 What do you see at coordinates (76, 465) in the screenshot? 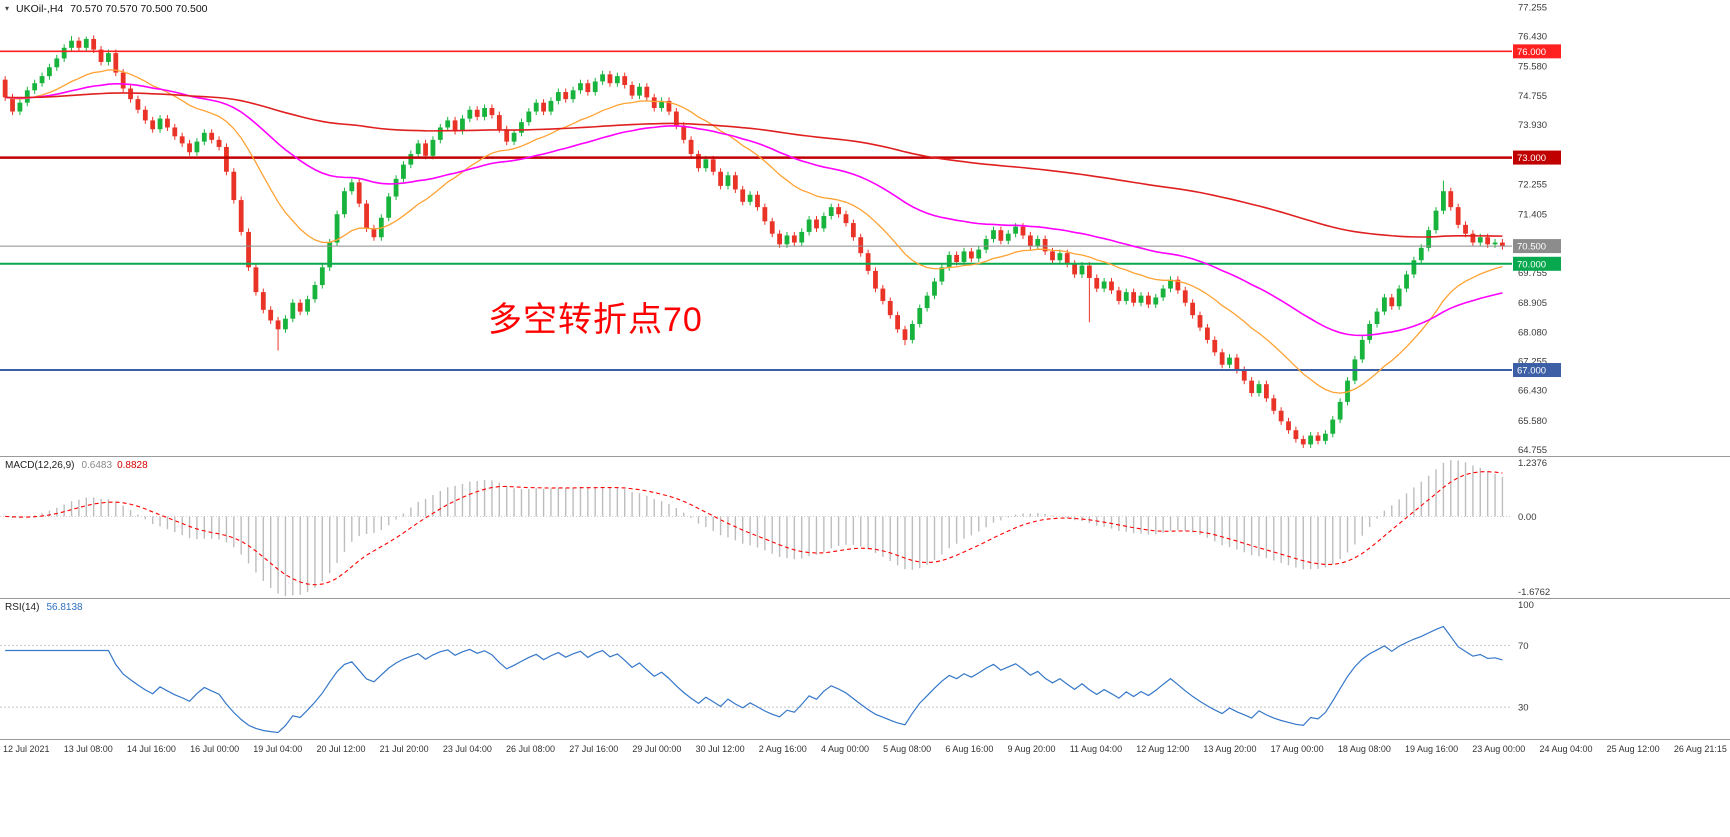
I see `macd-label: MACD(12,26,9) 0.6483 0.8828` at bounding box center [76, 465].